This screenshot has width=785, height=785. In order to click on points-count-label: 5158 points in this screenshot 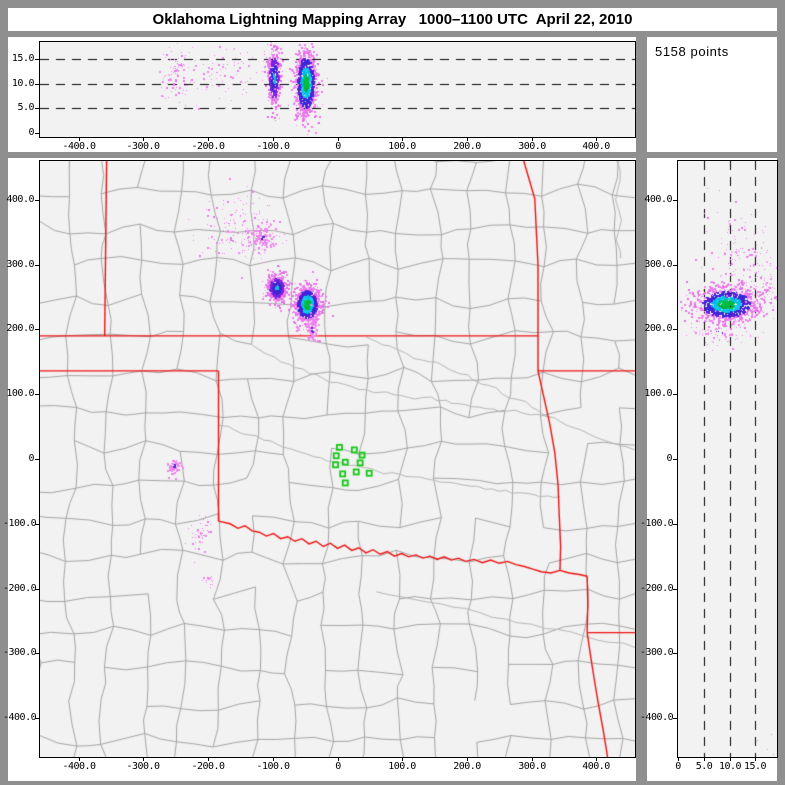, I will do `click(692, 51)`.